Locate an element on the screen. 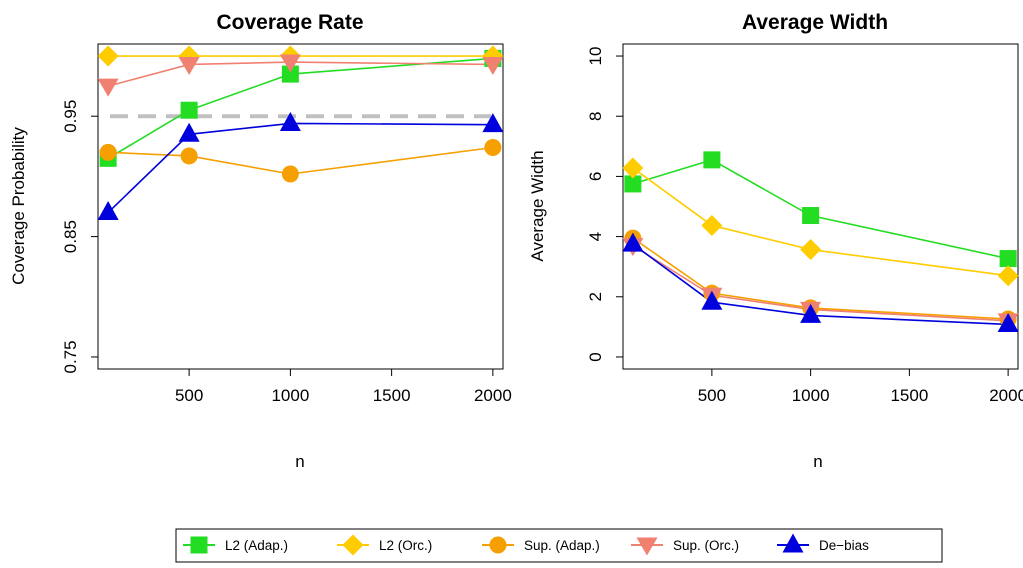  average-width-l2-adap-line is located at coordinates (820, 209).